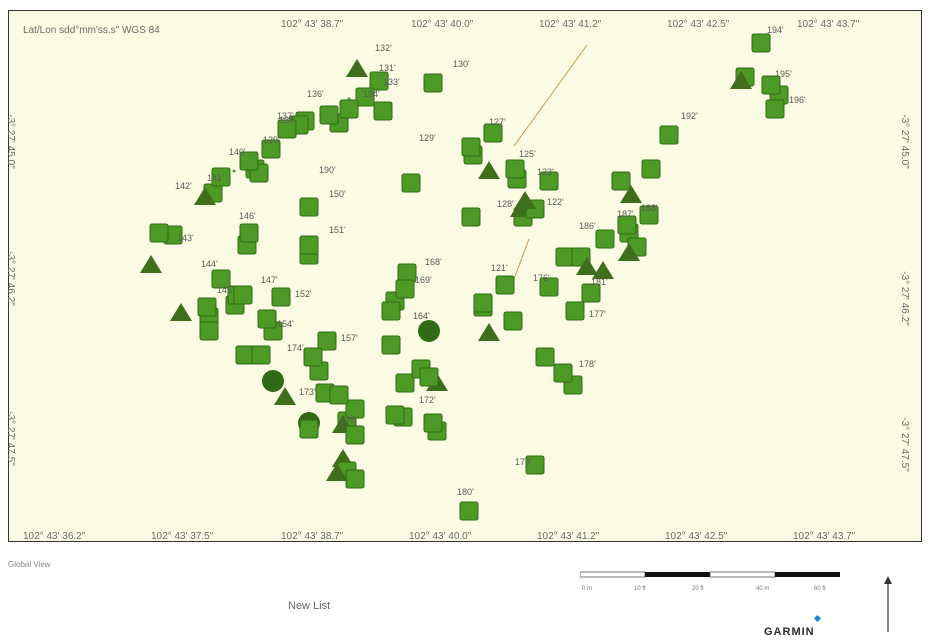 This screenshot has height=644, width=933. Describe the element at coordinates (499, 268) in the screenshot. I see `waypoint-label-121: 121'` at that location.